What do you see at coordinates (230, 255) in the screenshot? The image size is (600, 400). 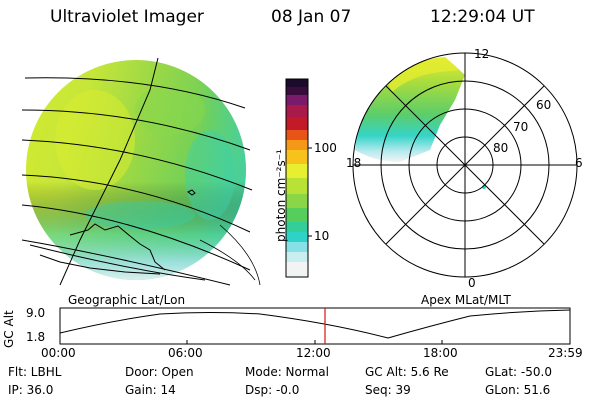 I see `left-outer-lines` at bounding box center [230, 255].